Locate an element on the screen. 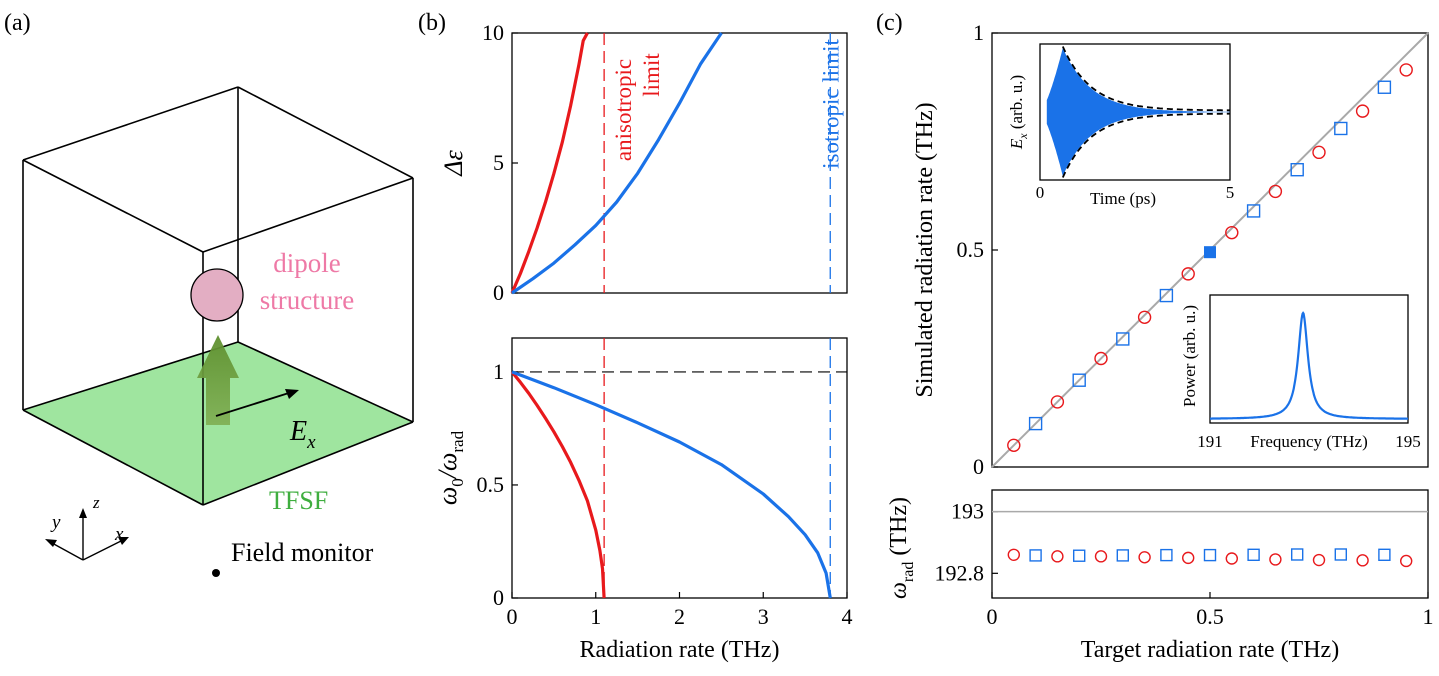 The image size is (1439, 676). y-tick-label: 192.8 is located at coordinates (960, 572).